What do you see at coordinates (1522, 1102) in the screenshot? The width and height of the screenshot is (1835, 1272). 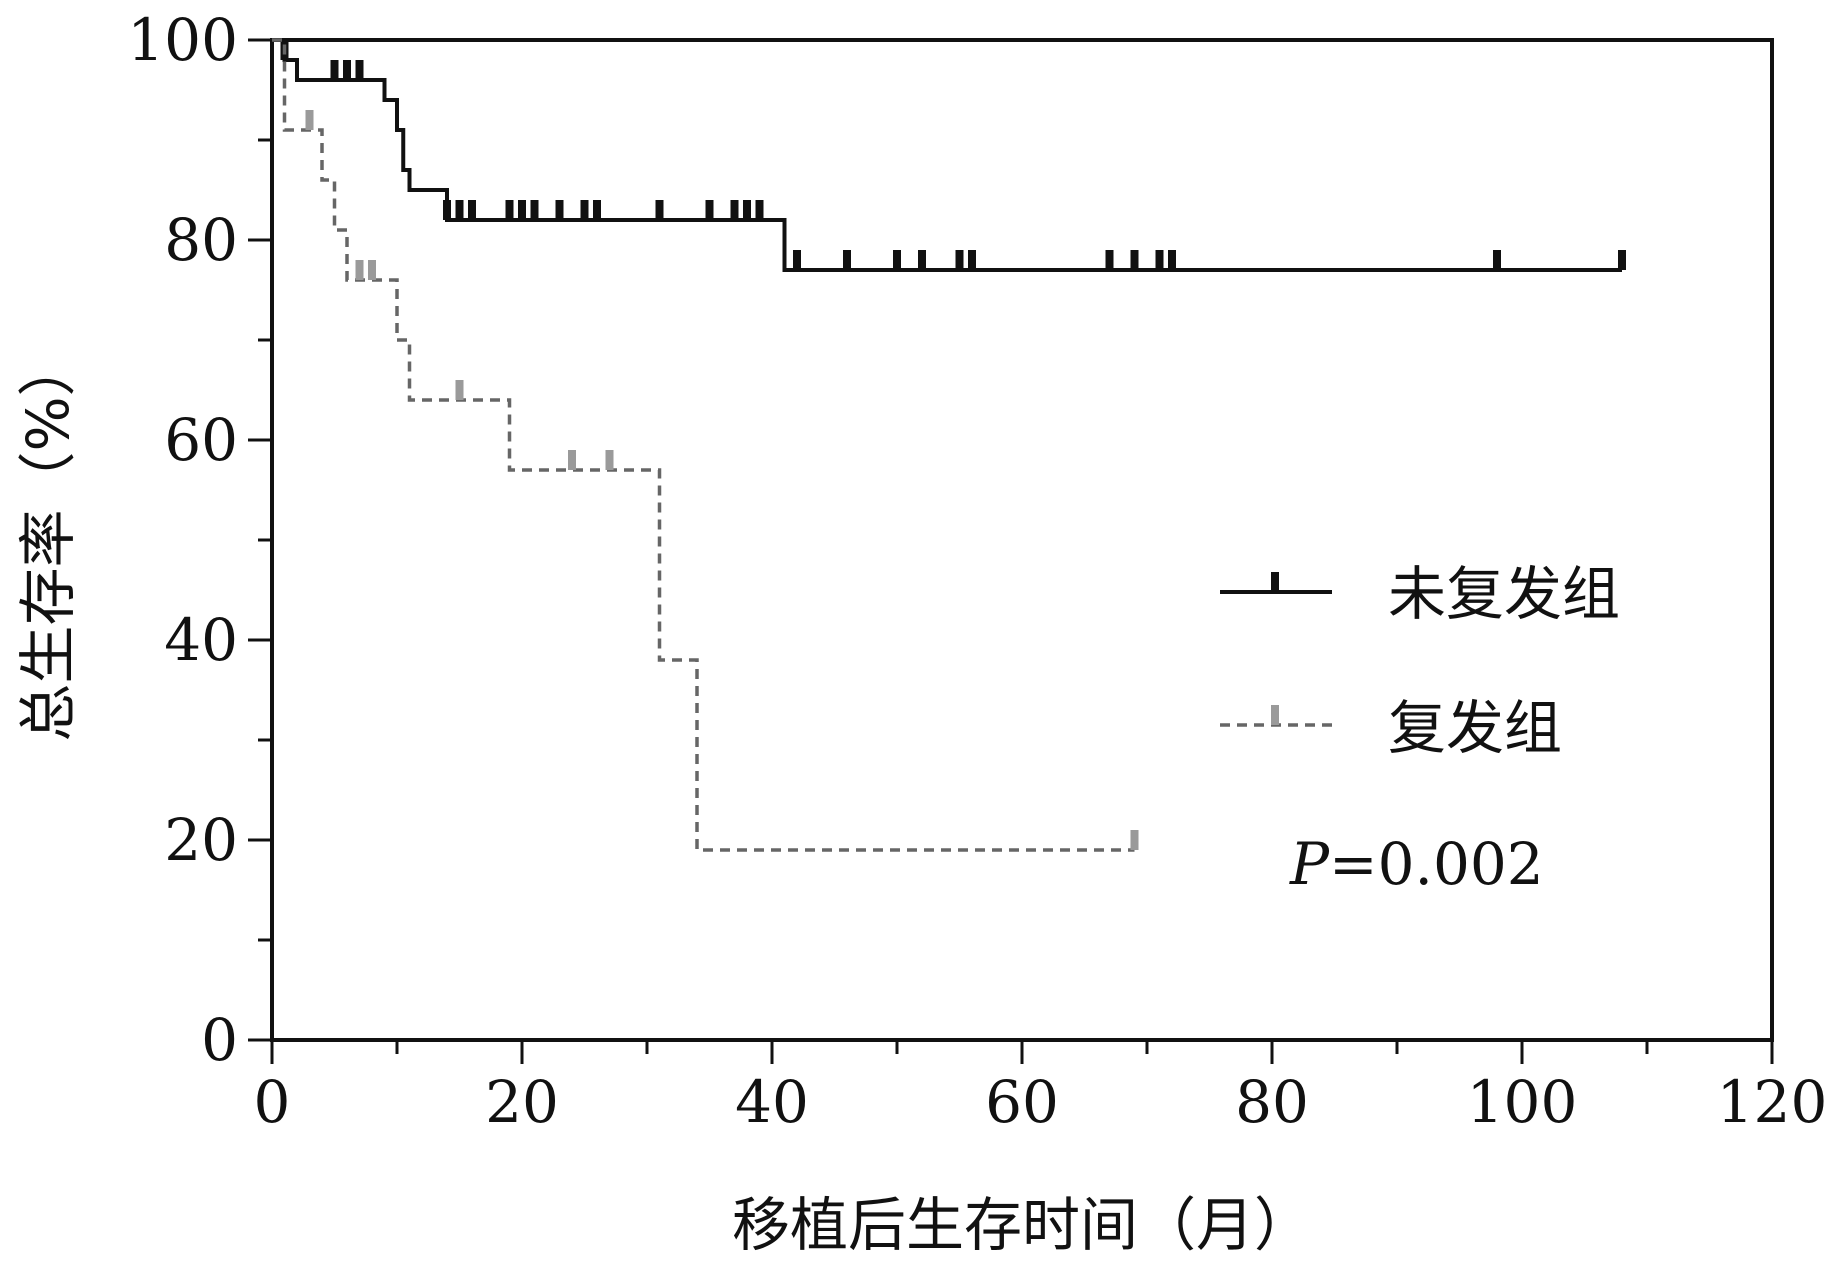 I see `x-tick-label: 100` at bounding box center [1522, 1102].